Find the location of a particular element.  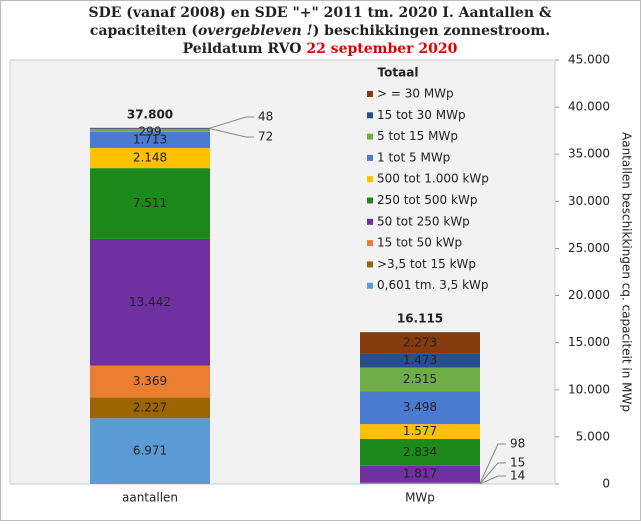

legend-label: 1 tot 5 MWp is located at coordinates (413, 157).